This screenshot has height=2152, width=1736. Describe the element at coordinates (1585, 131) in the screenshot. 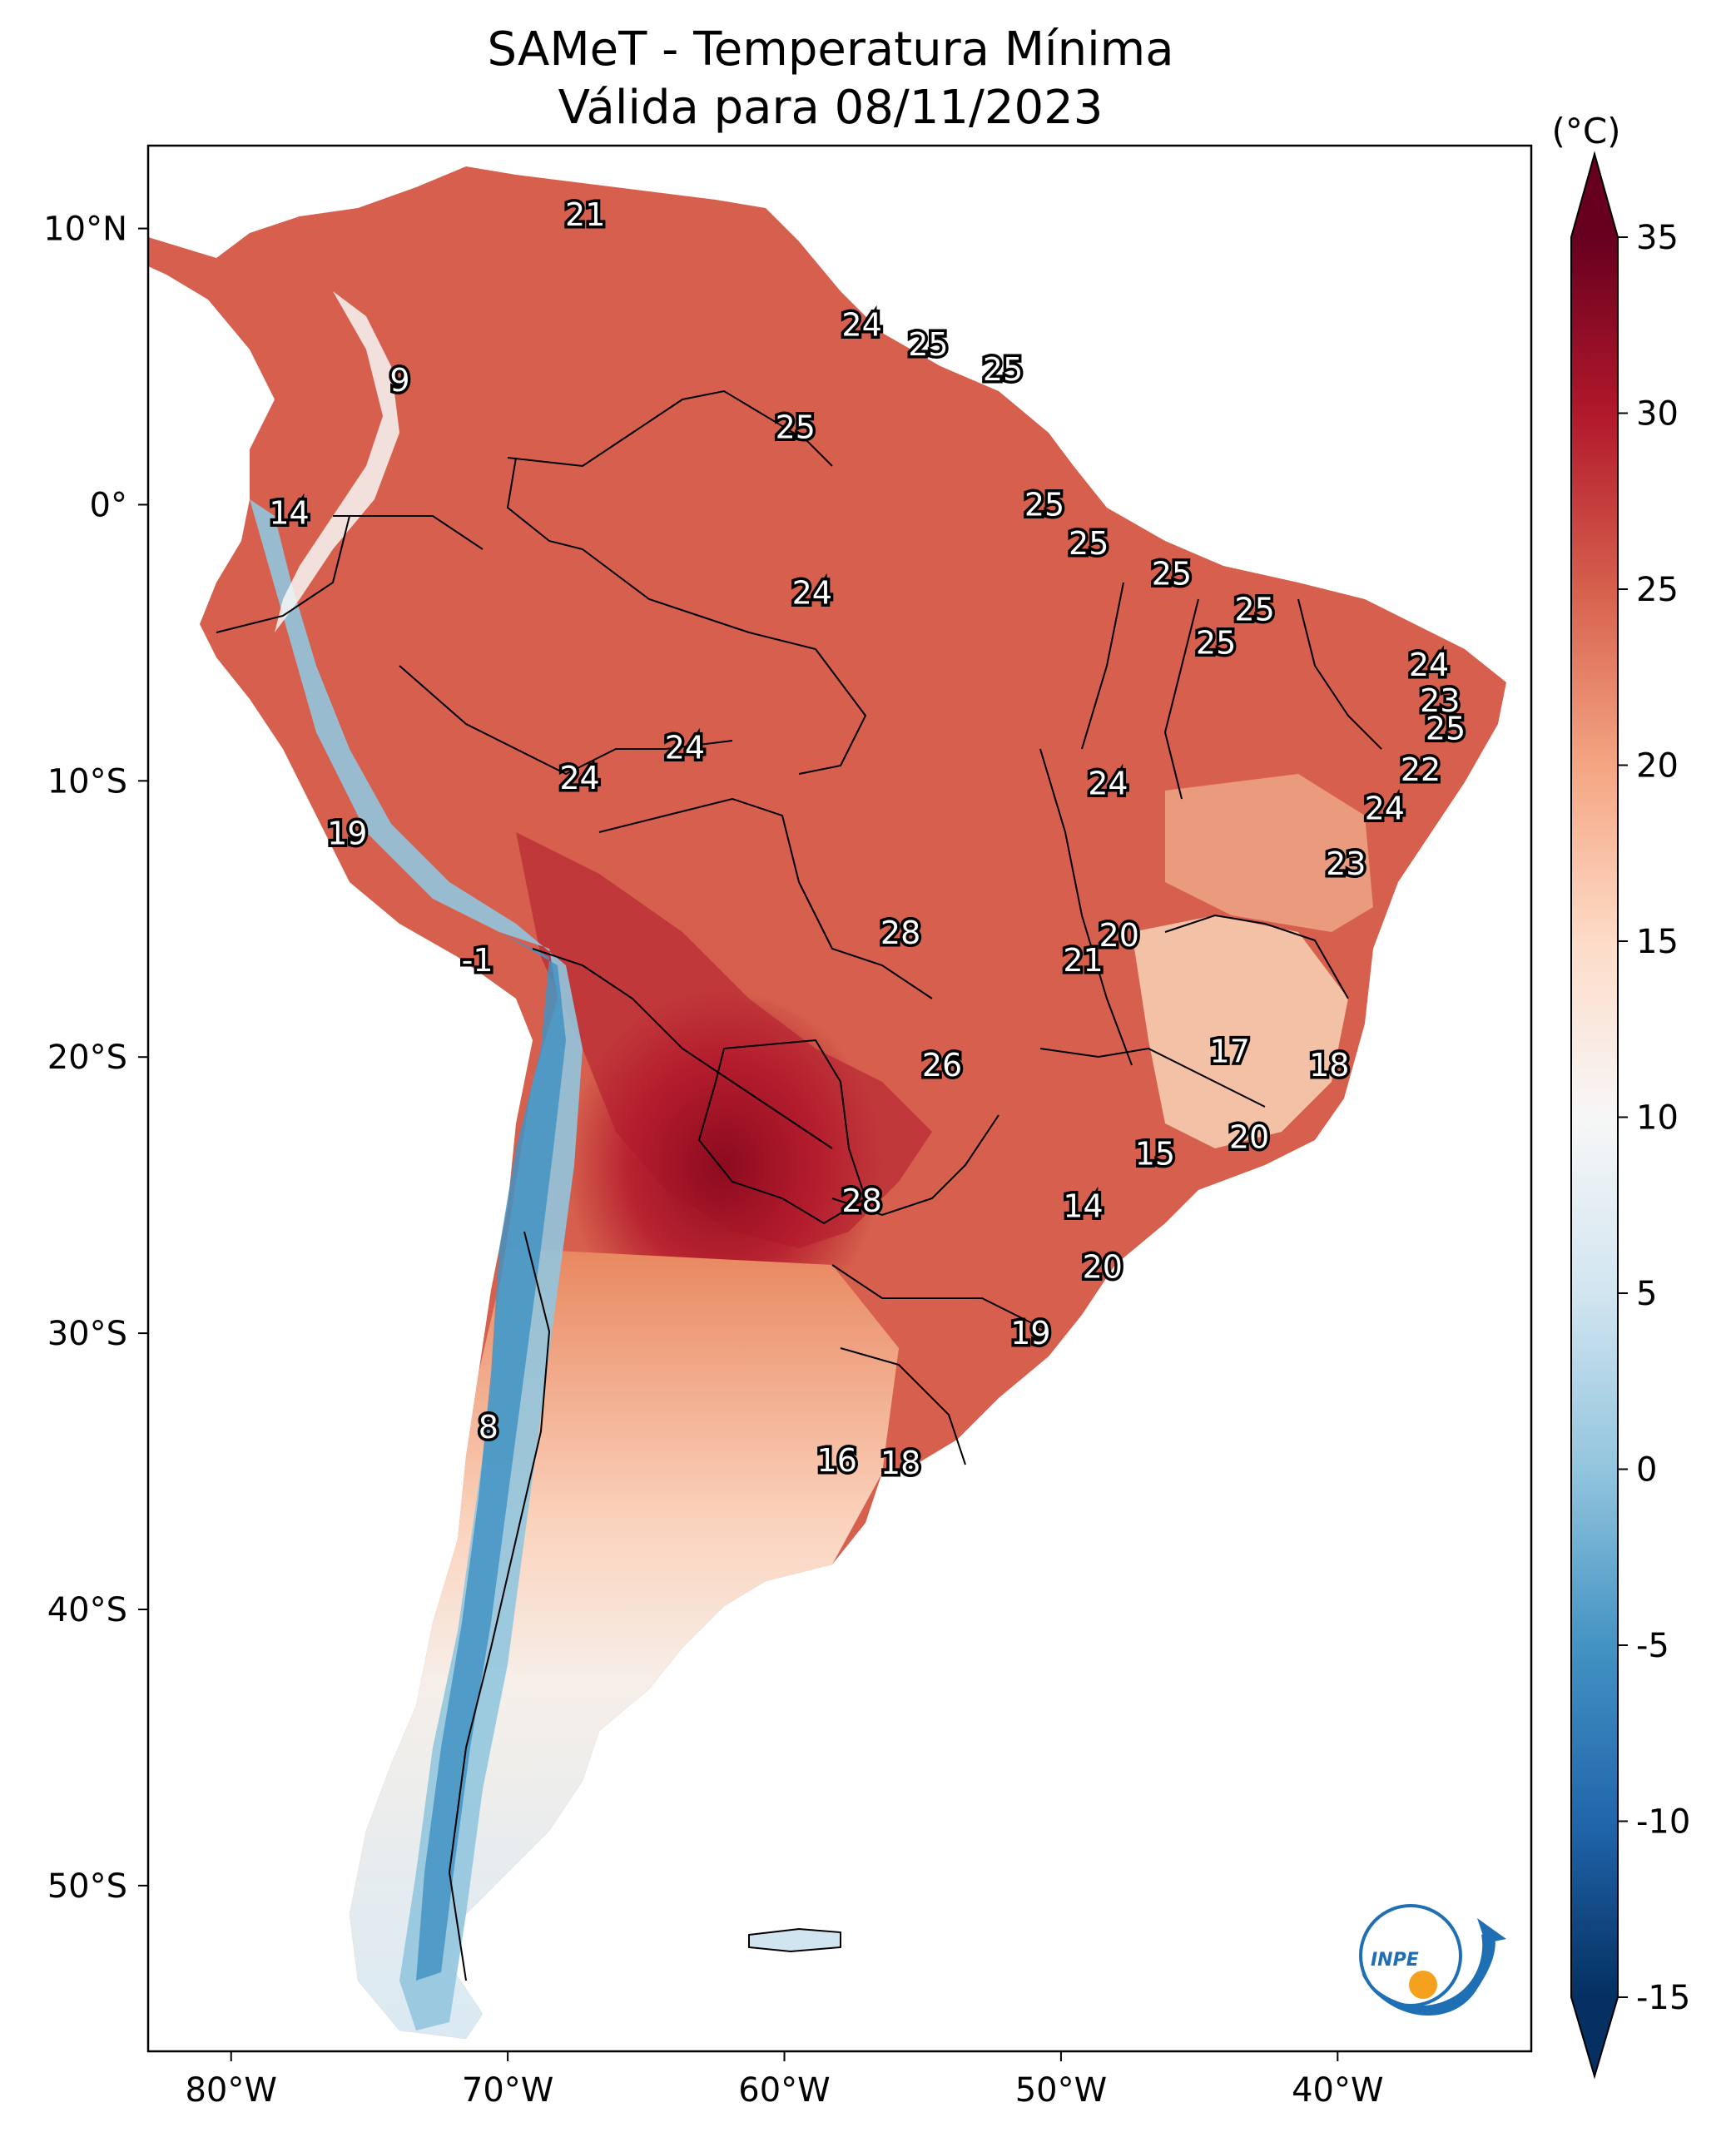

I see `colorbar-unit: (°C)` at that location.